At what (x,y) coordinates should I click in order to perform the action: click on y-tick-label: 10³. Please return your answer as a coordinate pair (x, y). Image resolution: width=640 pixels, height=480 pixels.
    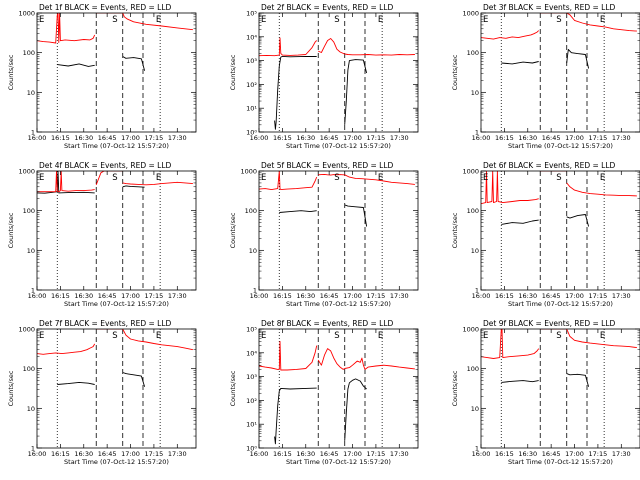
    Looking at the image, I should click on (251, 377).